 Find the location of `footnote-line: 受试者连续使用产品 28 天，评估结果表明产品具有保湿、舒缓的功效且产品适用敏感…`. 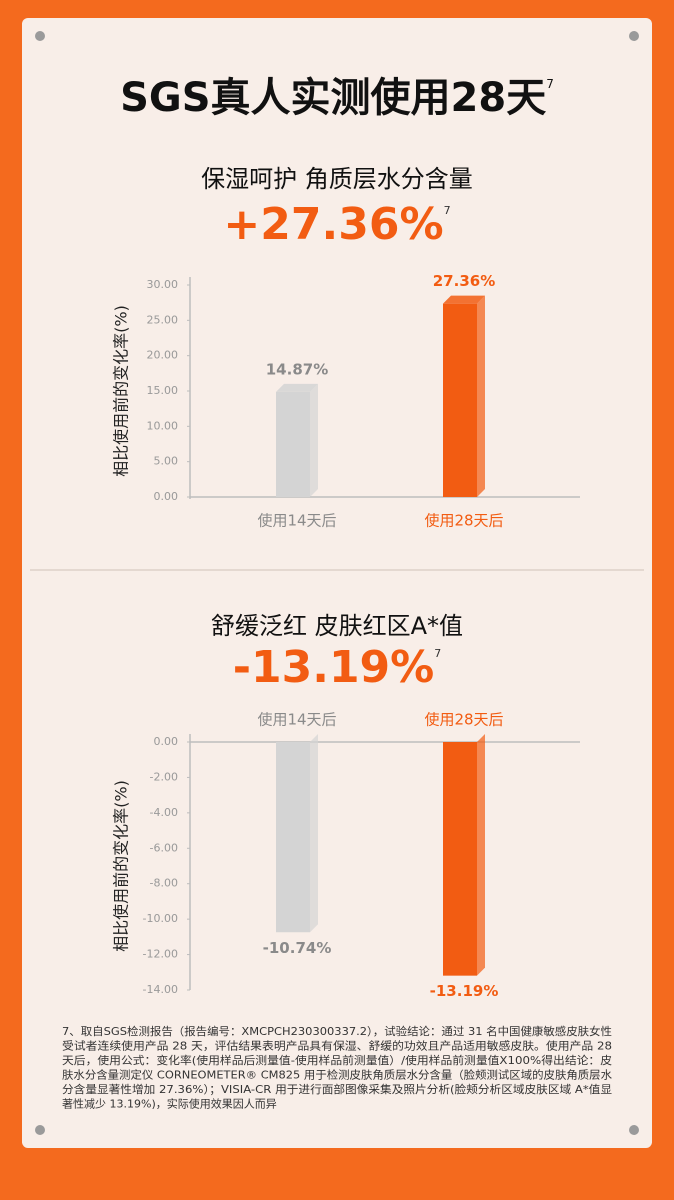

footnote-line: 受试者连续使用产品 28 天，评估结果表明产品具有保湿、舒缓的功效且产品适用敏感… is located at coordinates (337, 1046).